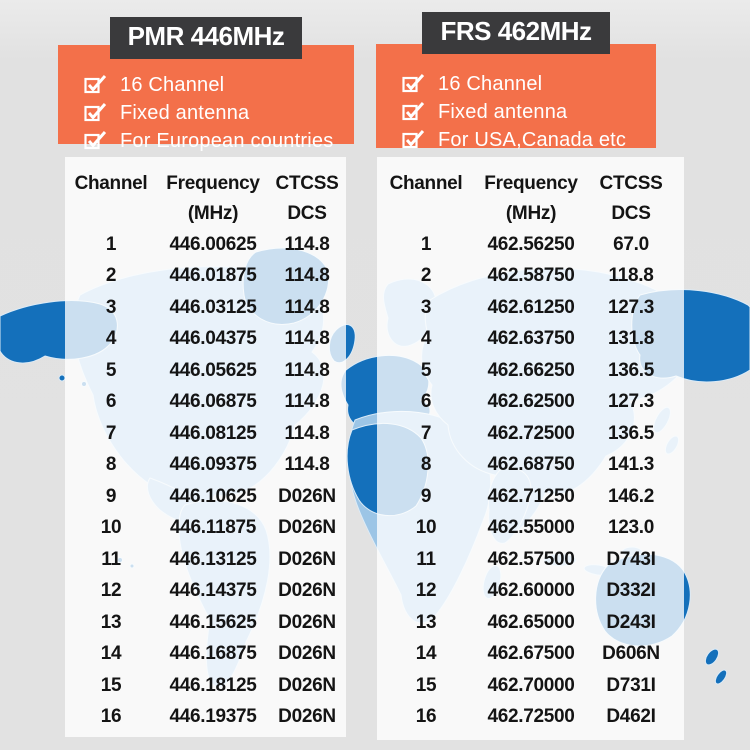  I want to click on cell-ctcss: 131.8, so click(631, 339).